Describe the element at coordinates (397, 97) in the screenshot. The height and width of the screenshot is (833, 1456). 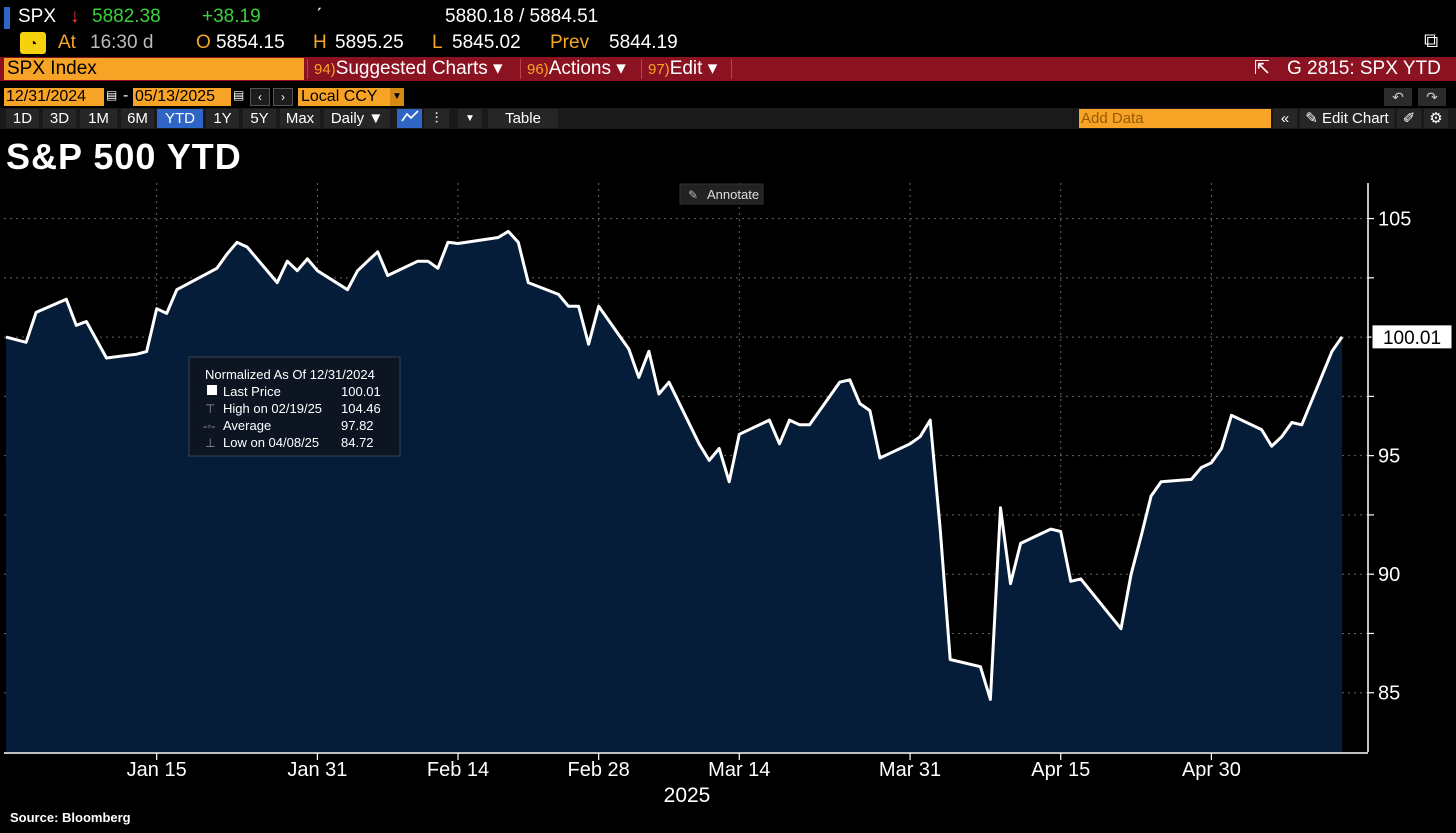
I see `chevron-down-icon: ▼` at that location.